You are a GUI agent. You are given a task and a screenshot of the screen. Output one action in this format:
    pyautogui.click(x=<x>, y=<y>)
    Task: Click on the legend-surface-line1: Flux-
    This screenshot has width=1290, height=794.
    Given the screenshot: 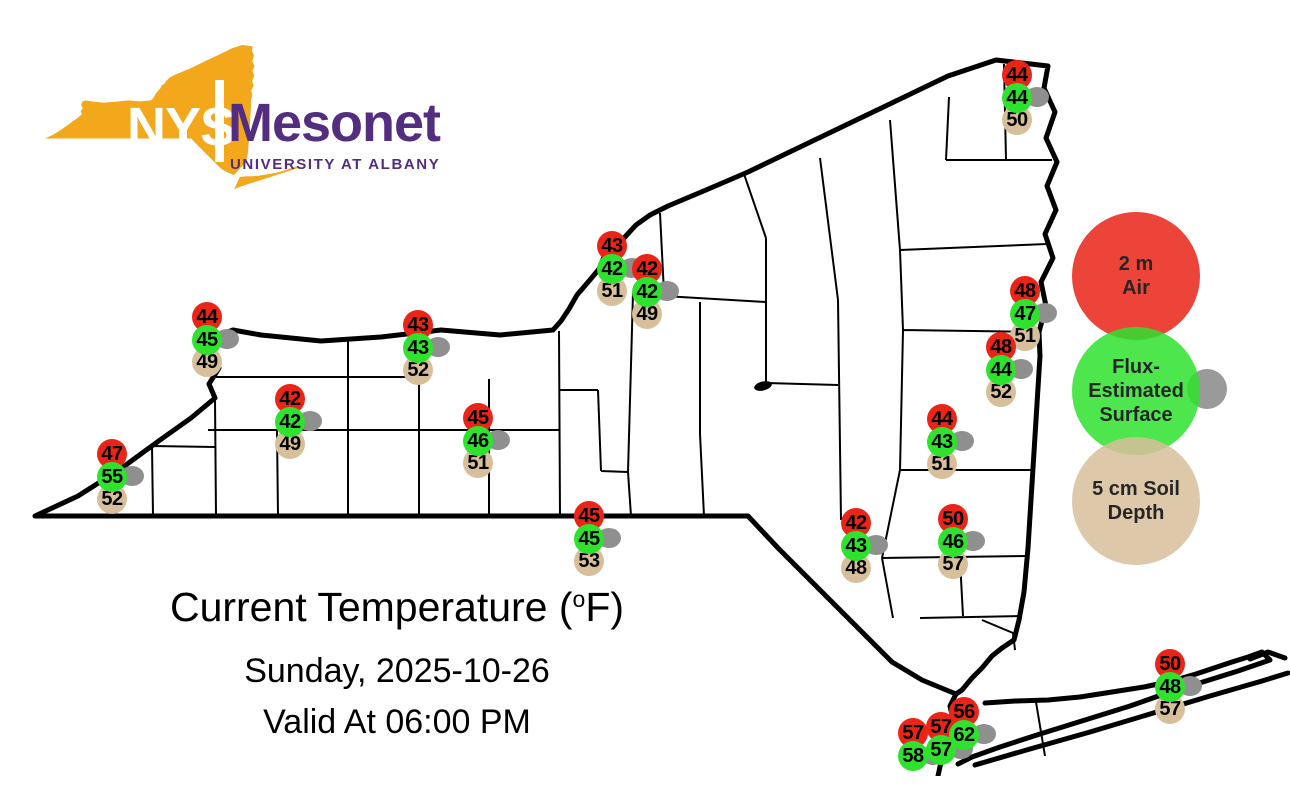 What is the action you would take?
    pyautogui.click(x=1136, y=367)
    